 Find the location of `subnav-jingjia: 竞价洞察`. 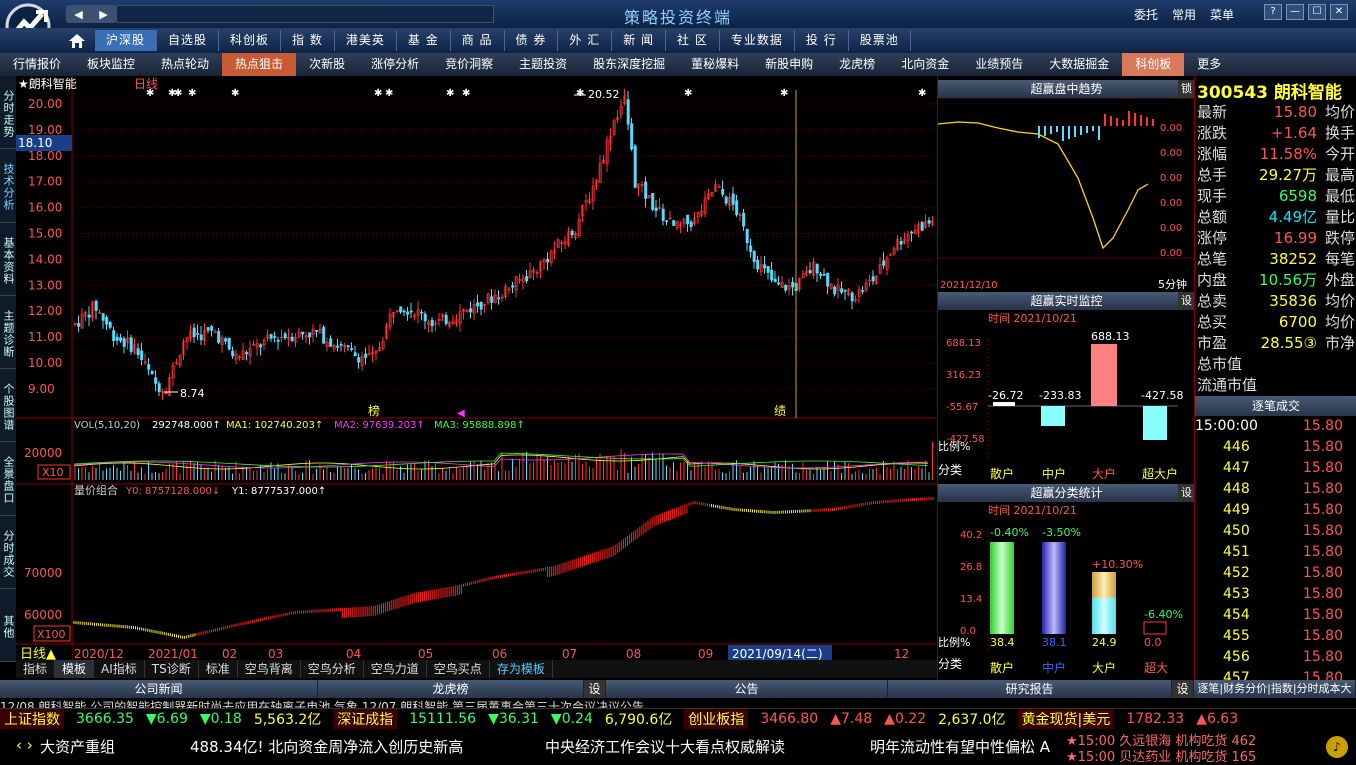

subnav-jingjia: 竞价洞察 is located at coordinates (469, 64).